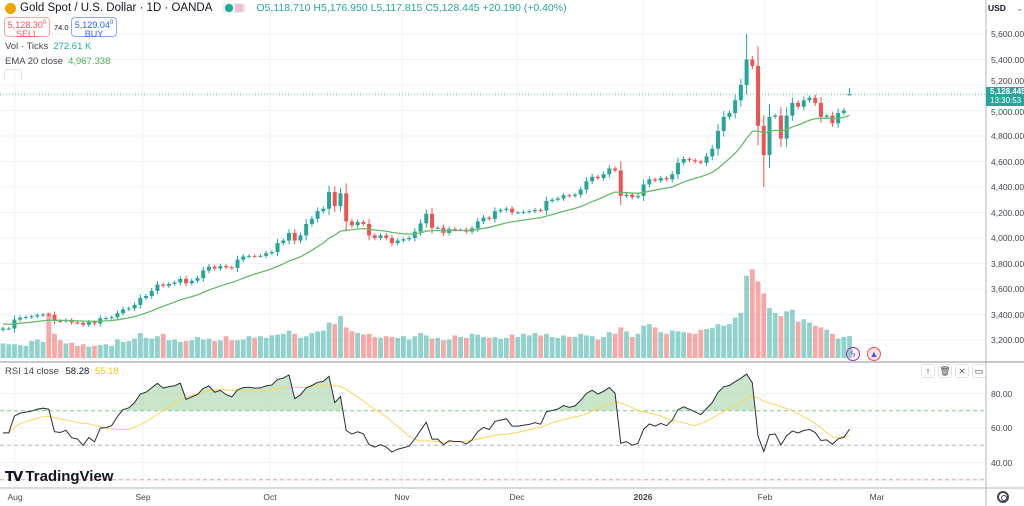 The image size is (1024, 506). Describe the element at coordinates (524, 8) in the screenshot. I see `change-value: +20.190 (+0.40%)` at that location.